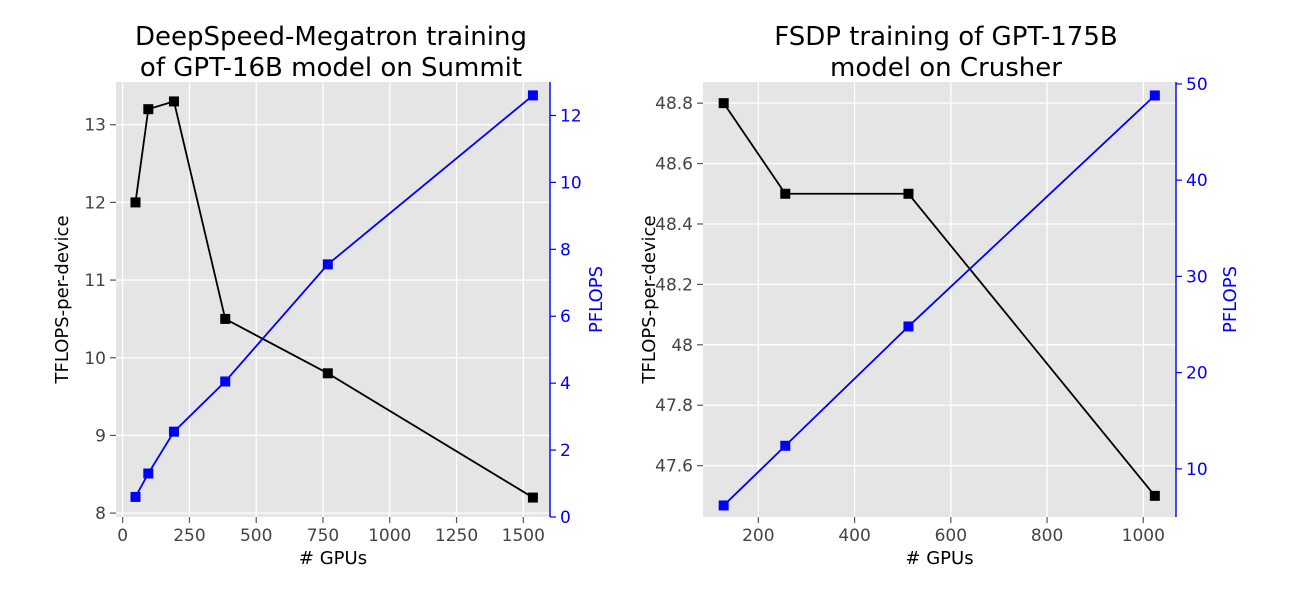  I want to click on y2-tick-label: 2, so click(565, 451).